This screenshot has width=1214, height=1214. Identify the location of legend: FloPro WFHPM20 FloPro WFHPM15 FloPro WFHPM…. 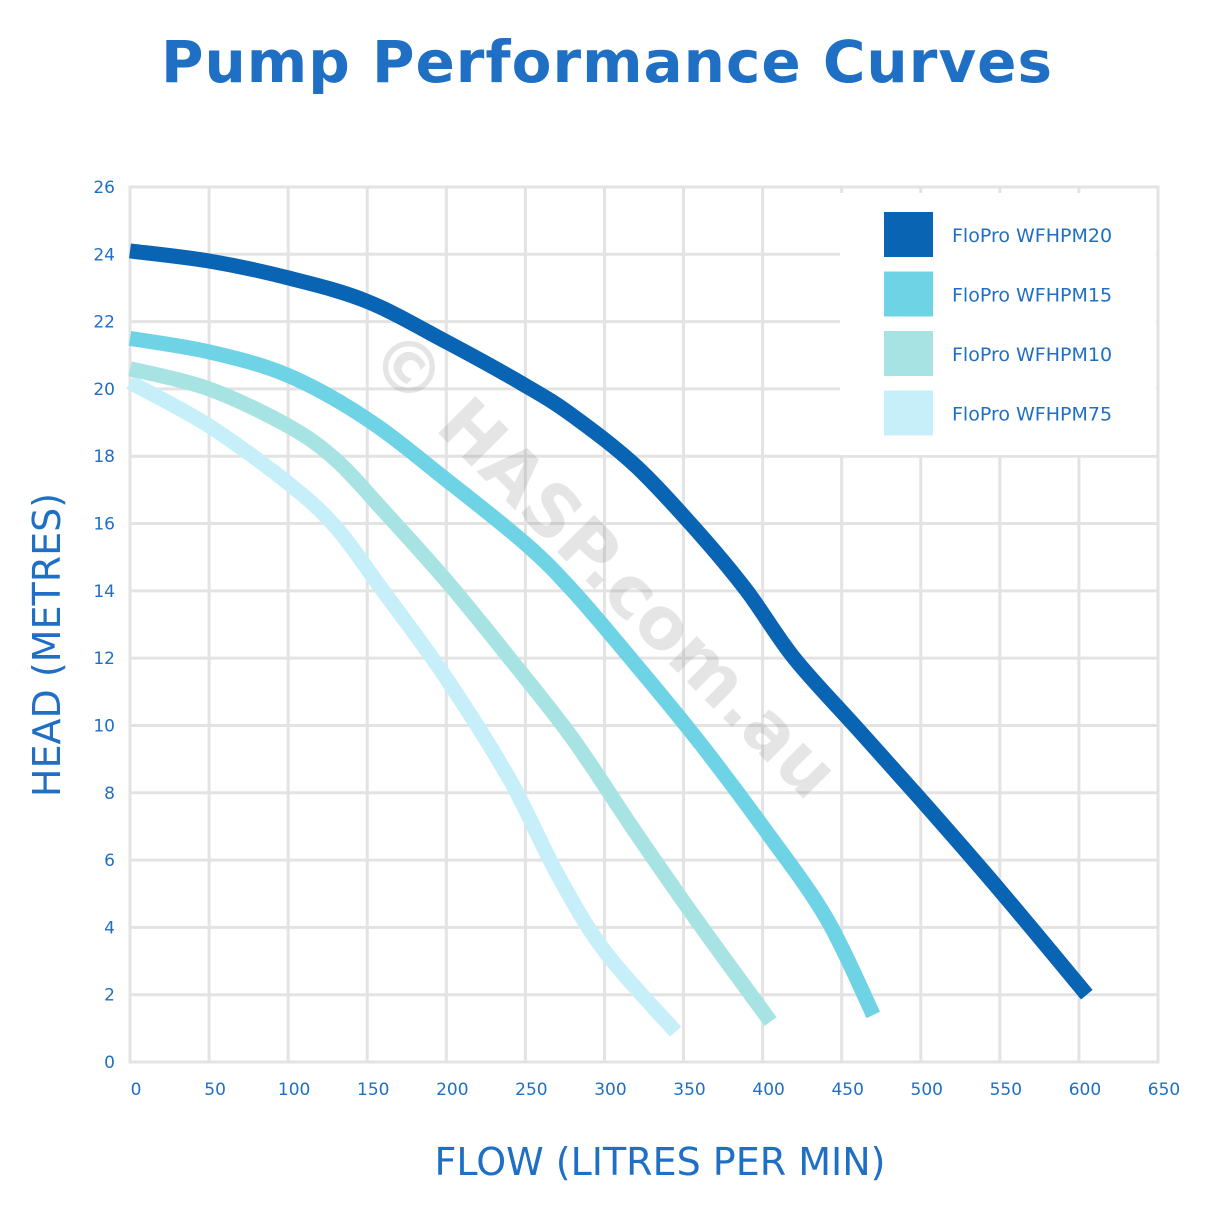
(998, 324).